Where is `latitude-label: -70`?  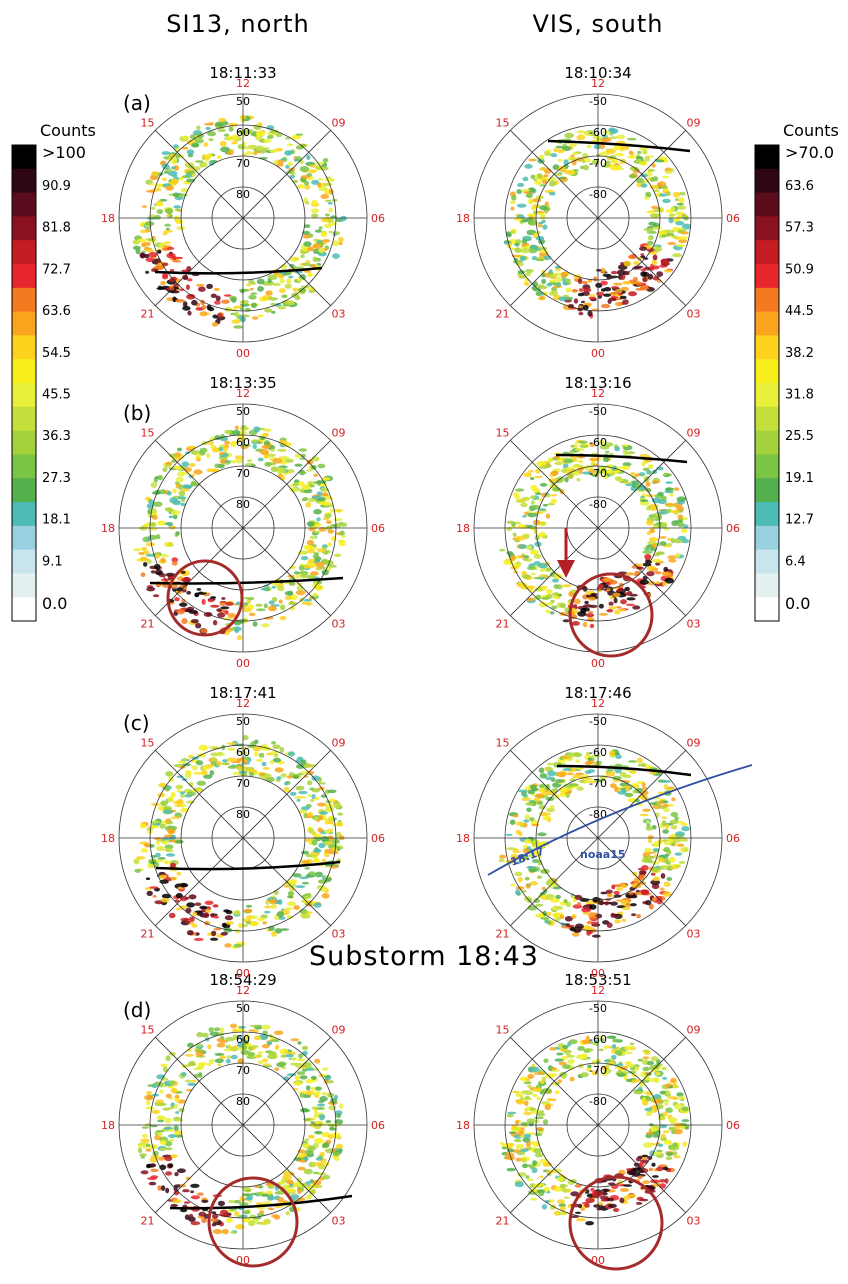
latitude-label: -70 is located at coordinates (598, 783).